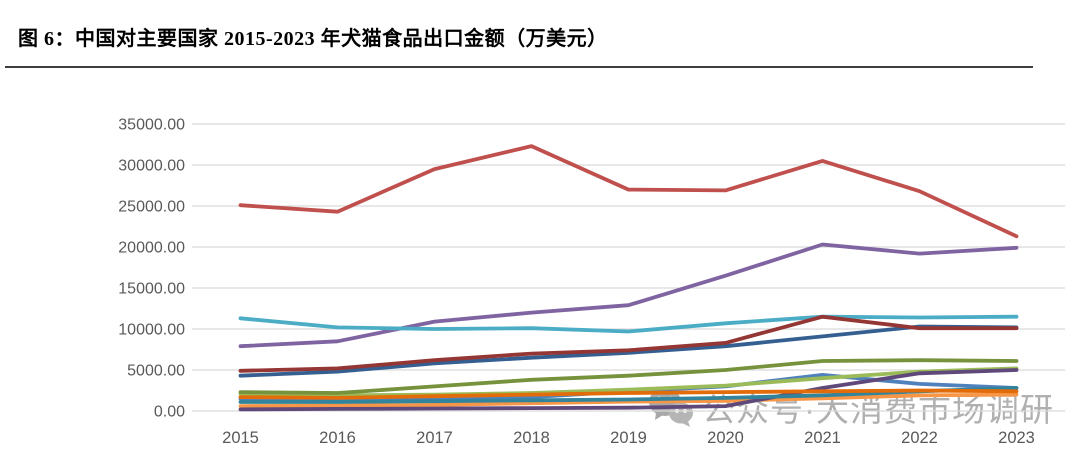  I want to click on dark-orange-line, so click(628, 394).